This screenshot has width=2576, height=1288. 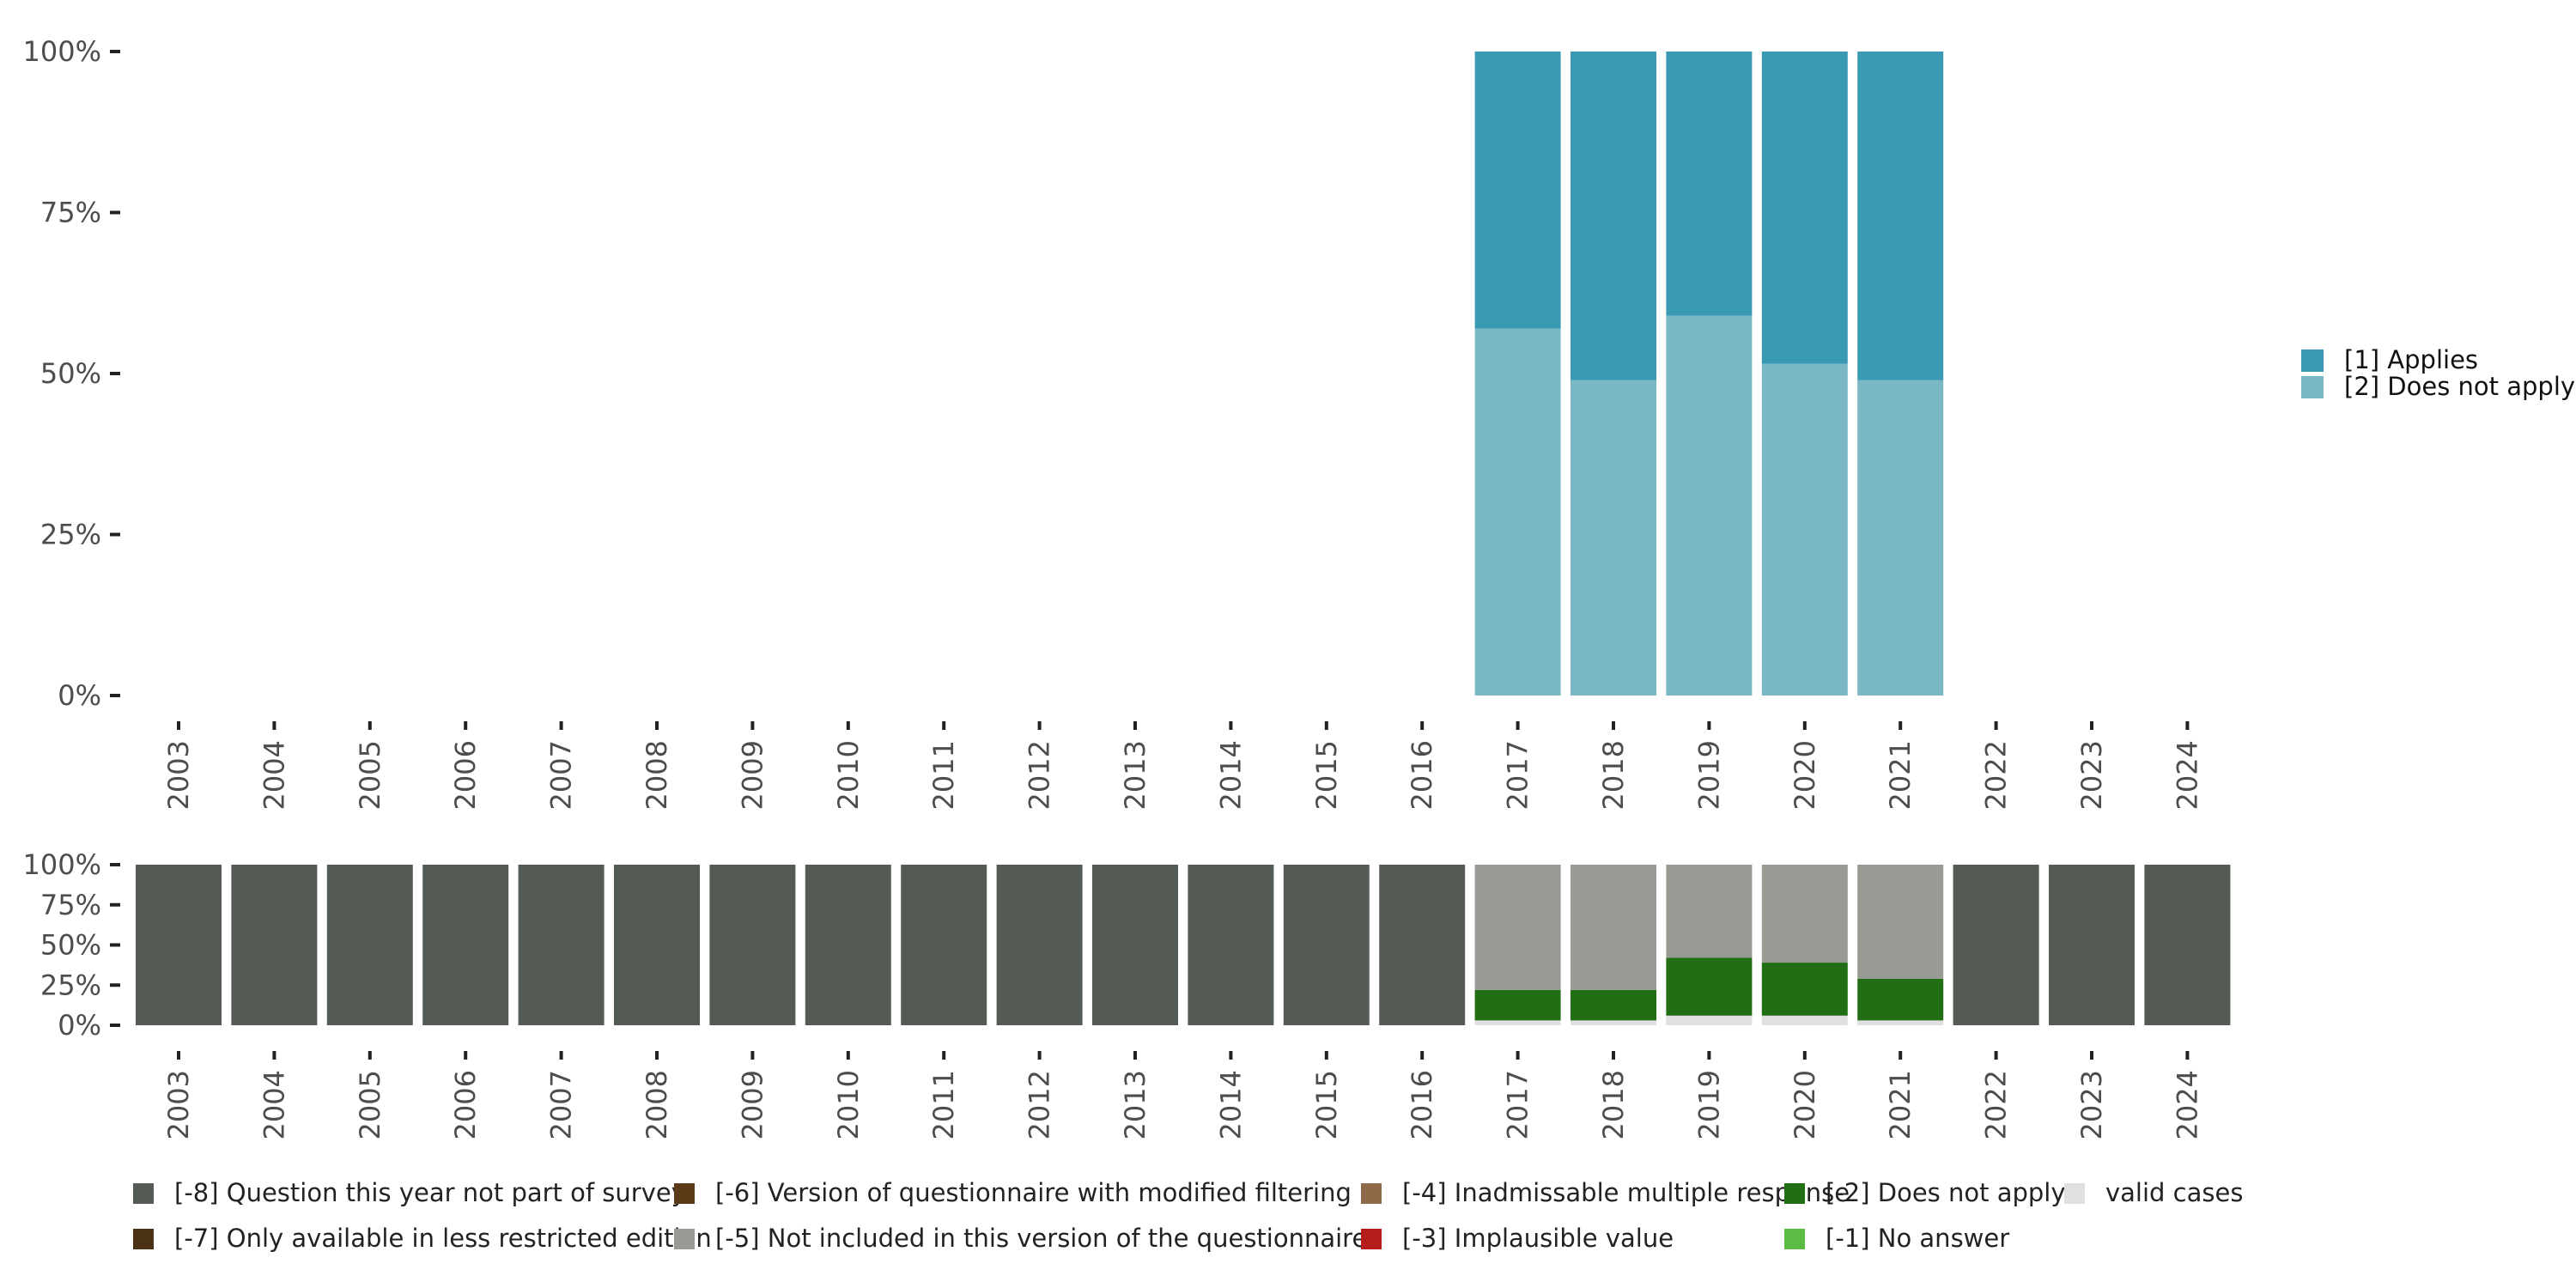 What do you see at coordinates (70, 985) in the screenshot?
I see `y-tick-label: 25%` at bounding box center [70, 985].